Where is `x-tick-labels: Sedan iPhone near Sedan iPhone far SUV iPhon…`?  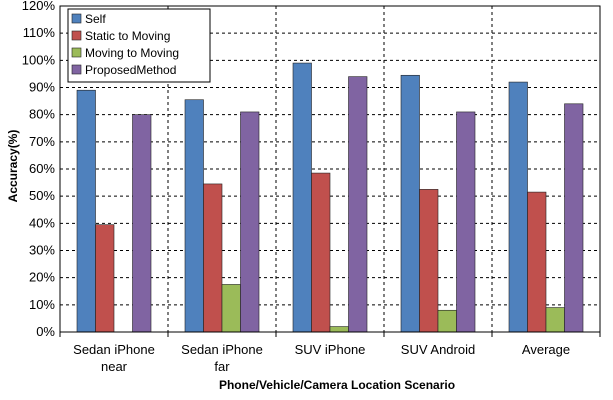
x-tick-labels: Sedan iPhone near Sedan iPhone far SUV iPhon… is located at coordinates (321, 358).